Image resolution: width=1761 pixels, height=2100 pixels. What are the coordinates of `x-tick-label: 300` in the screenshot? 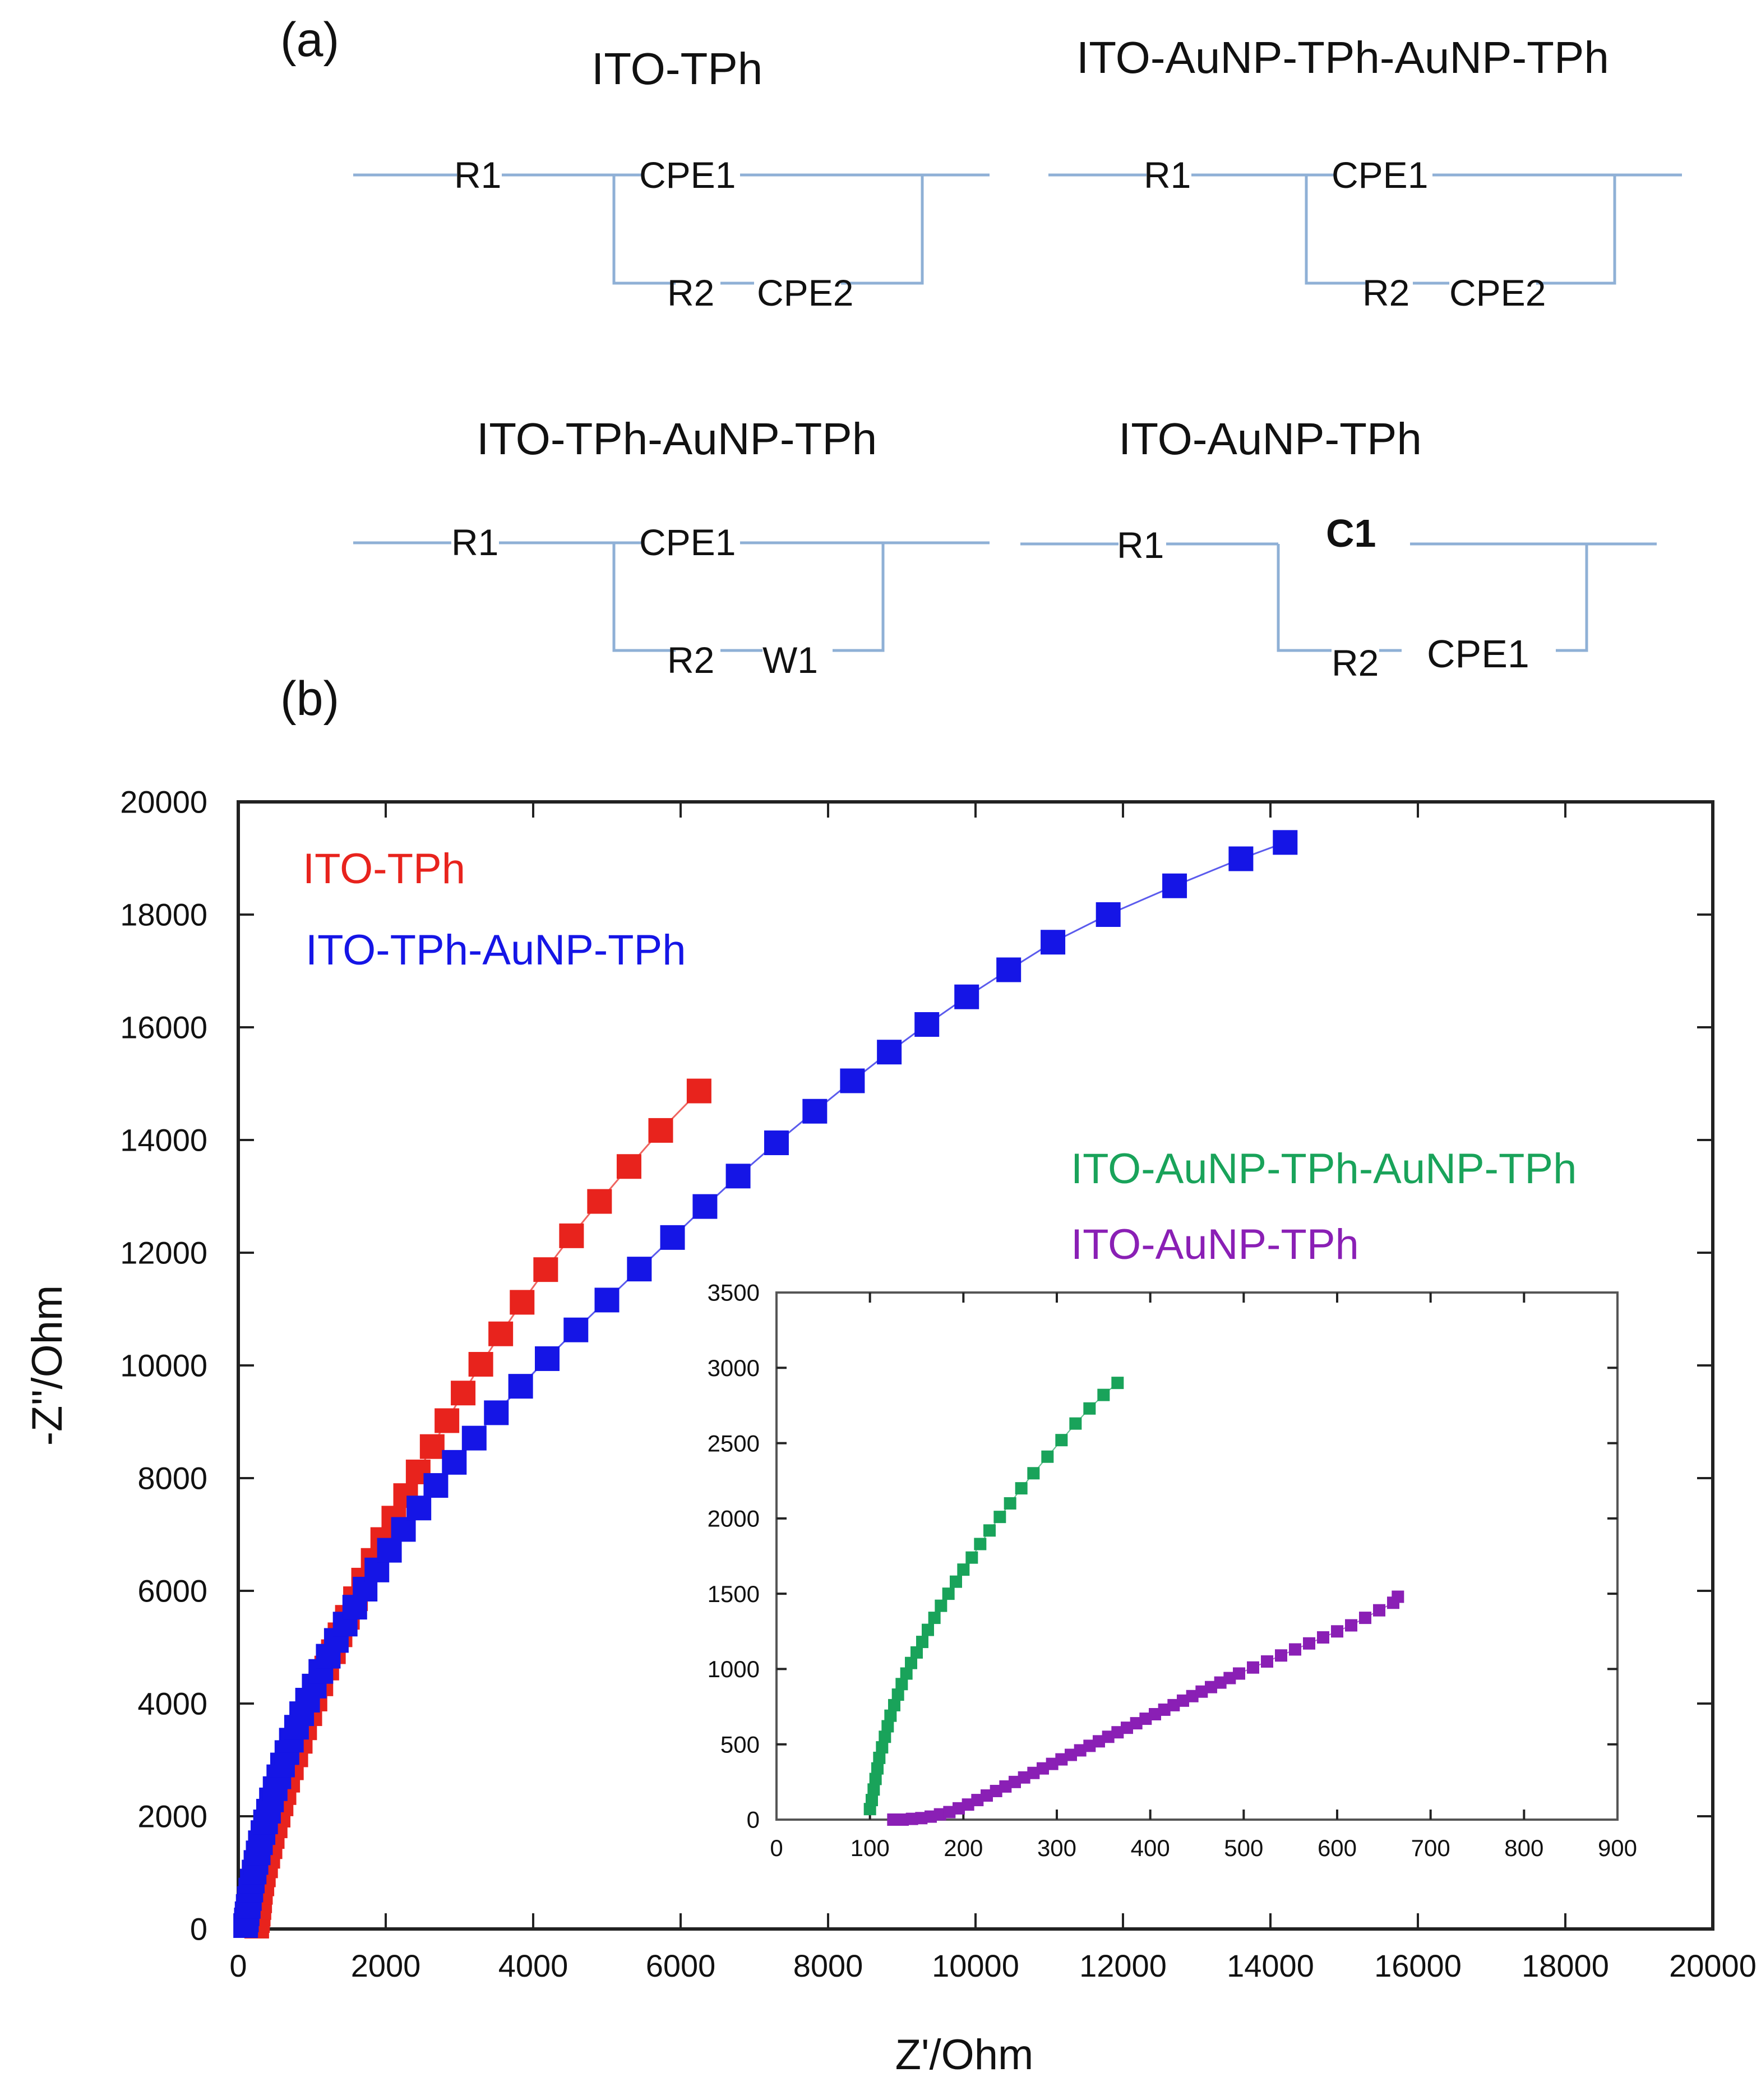 It's located at (1056, 1848).